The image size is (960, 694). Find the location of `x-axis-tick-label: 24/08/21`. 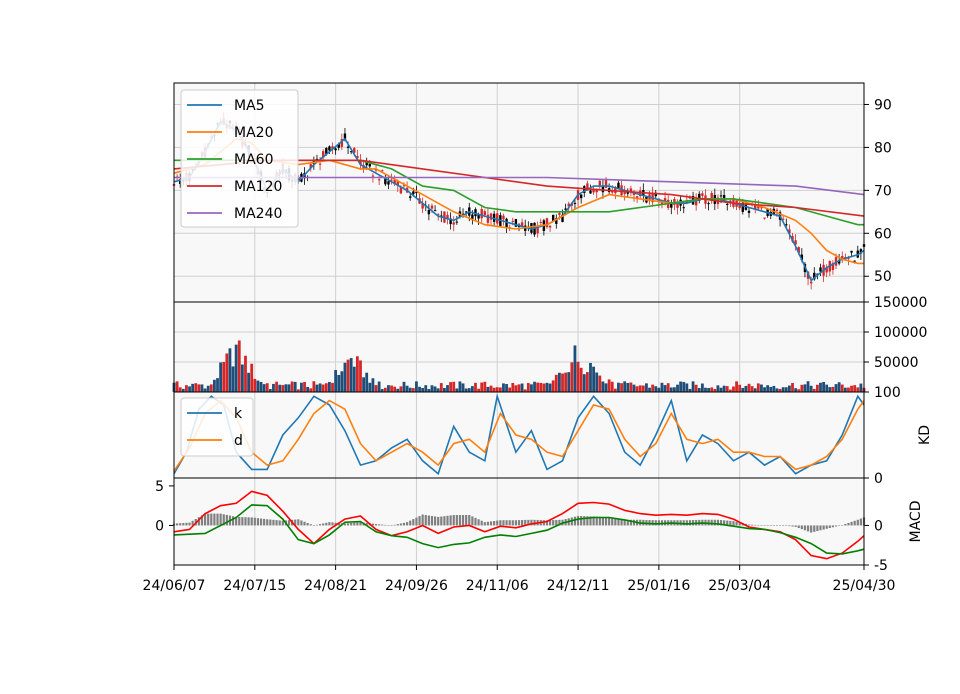

x-axis-tick-label: 24/08/21 is located at coordinates (335, 586).